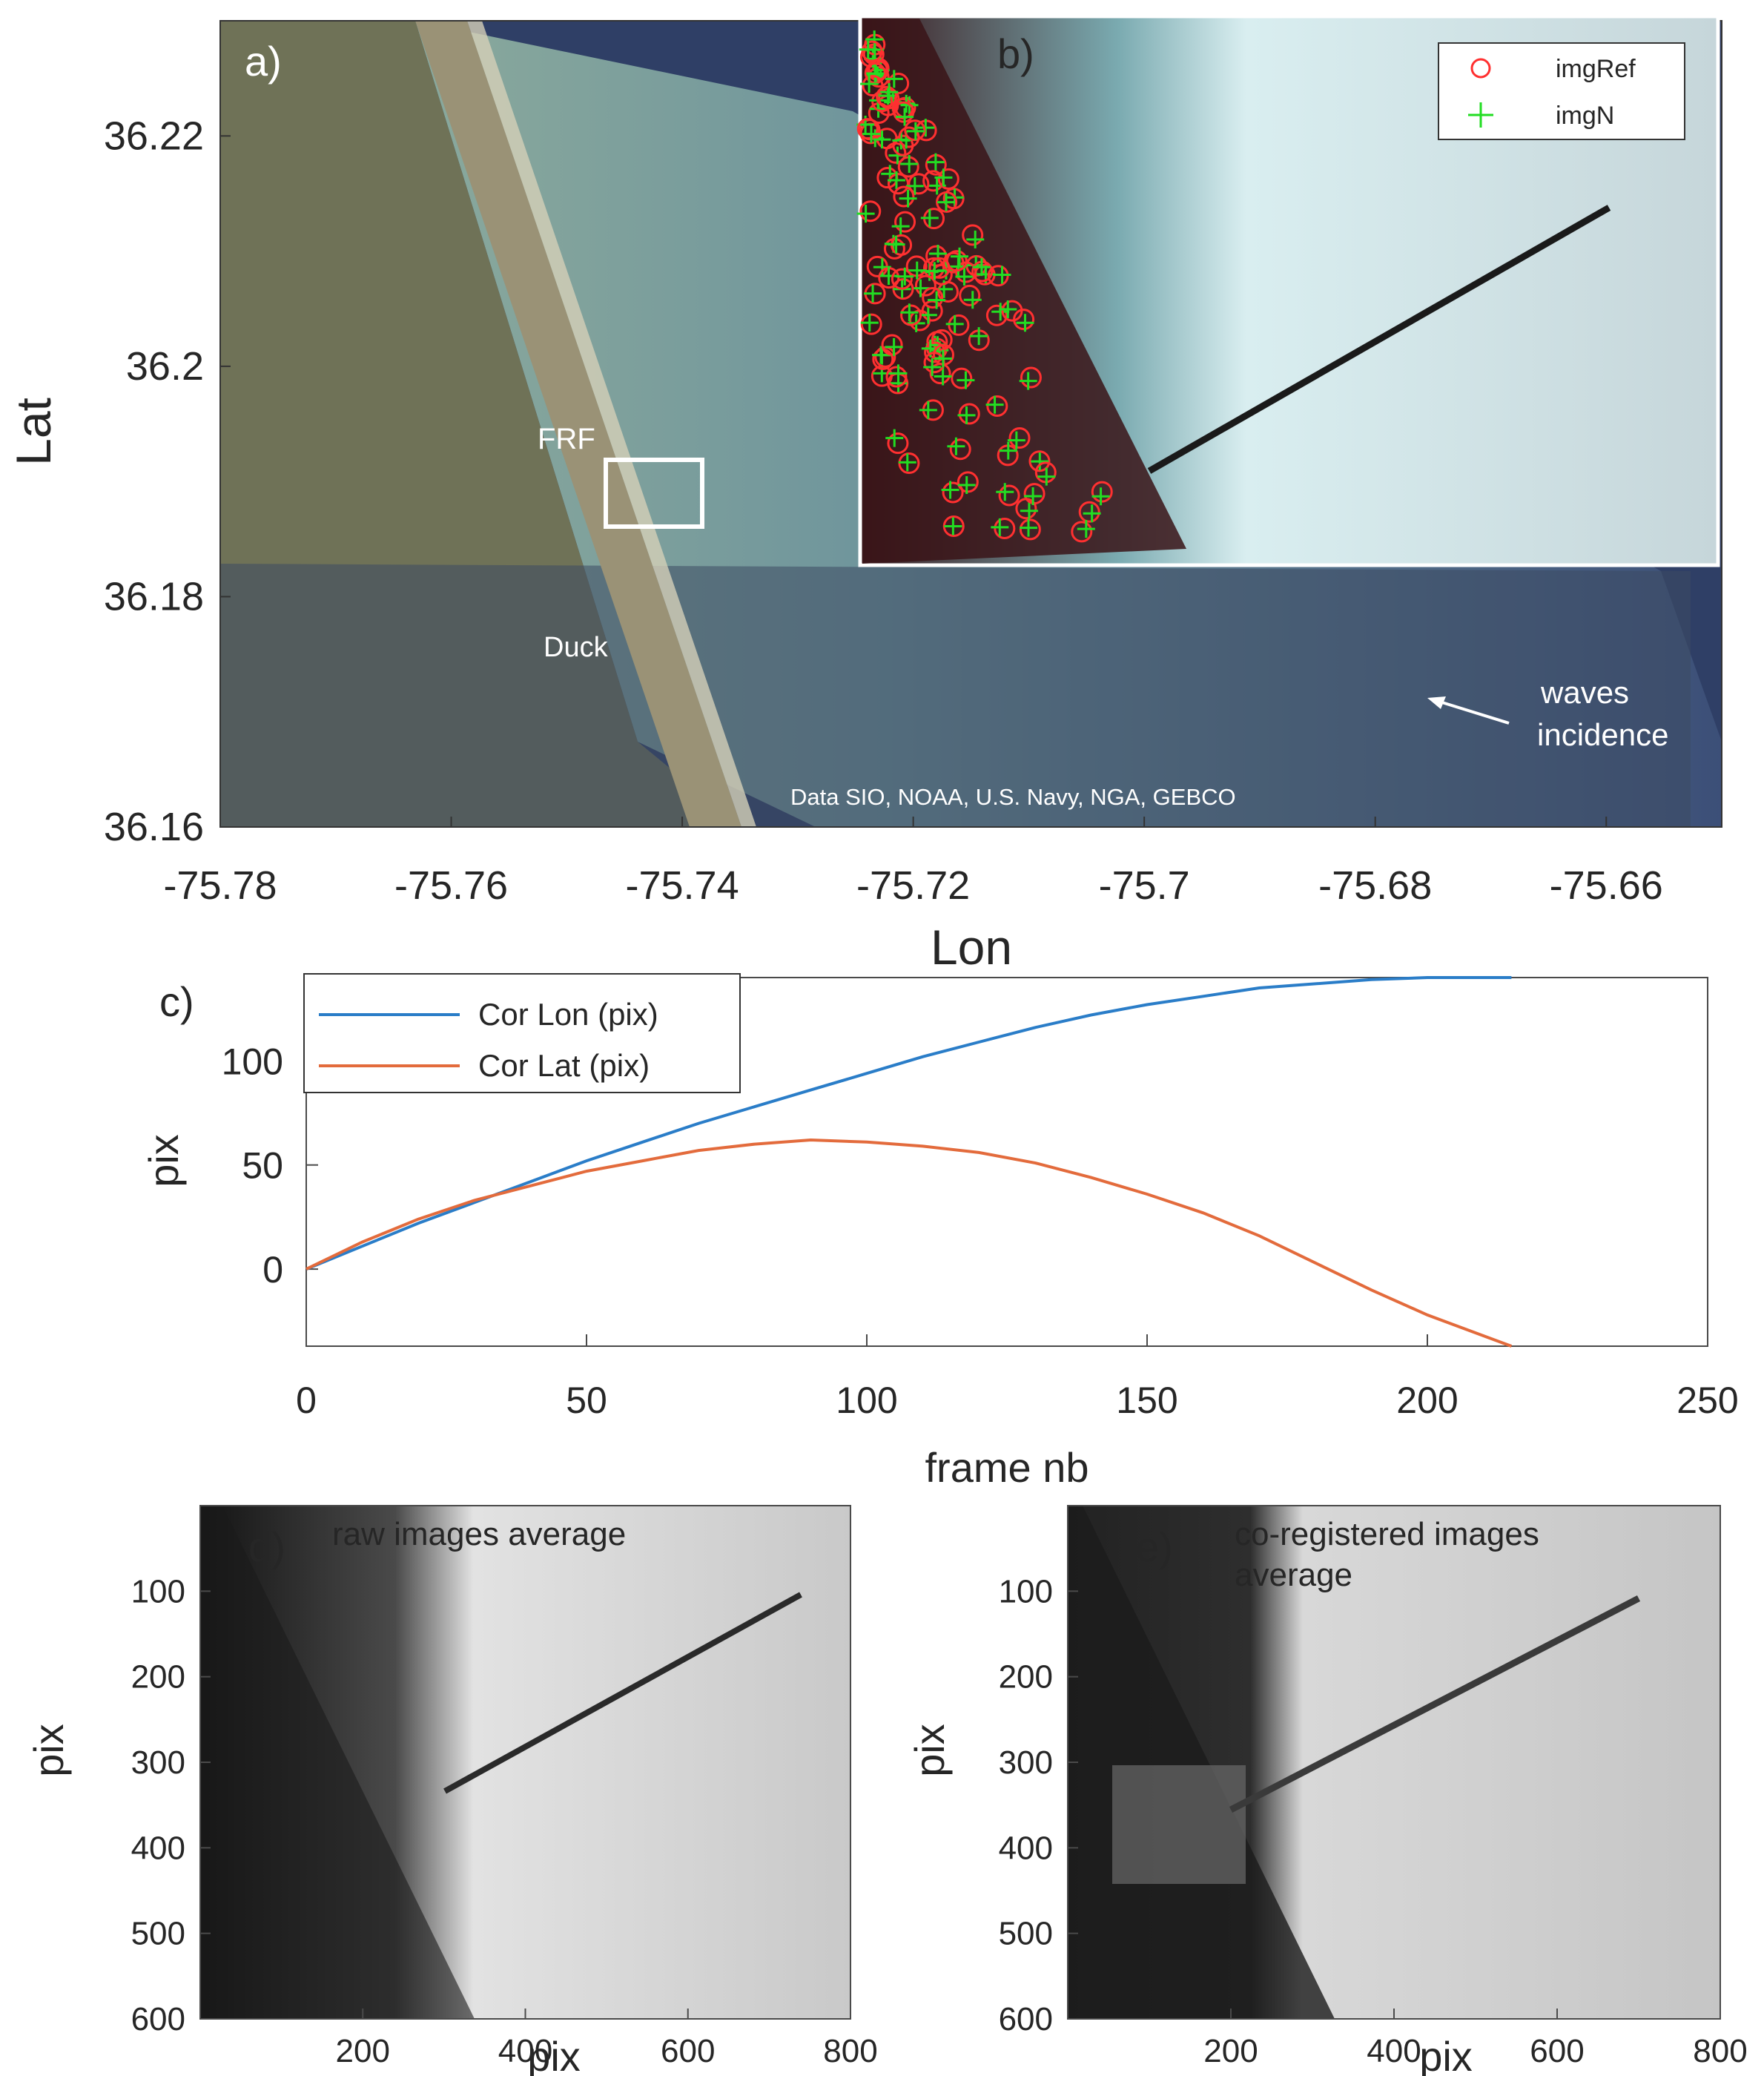  I want to click on frf-label: FRF, so click(566, 439).